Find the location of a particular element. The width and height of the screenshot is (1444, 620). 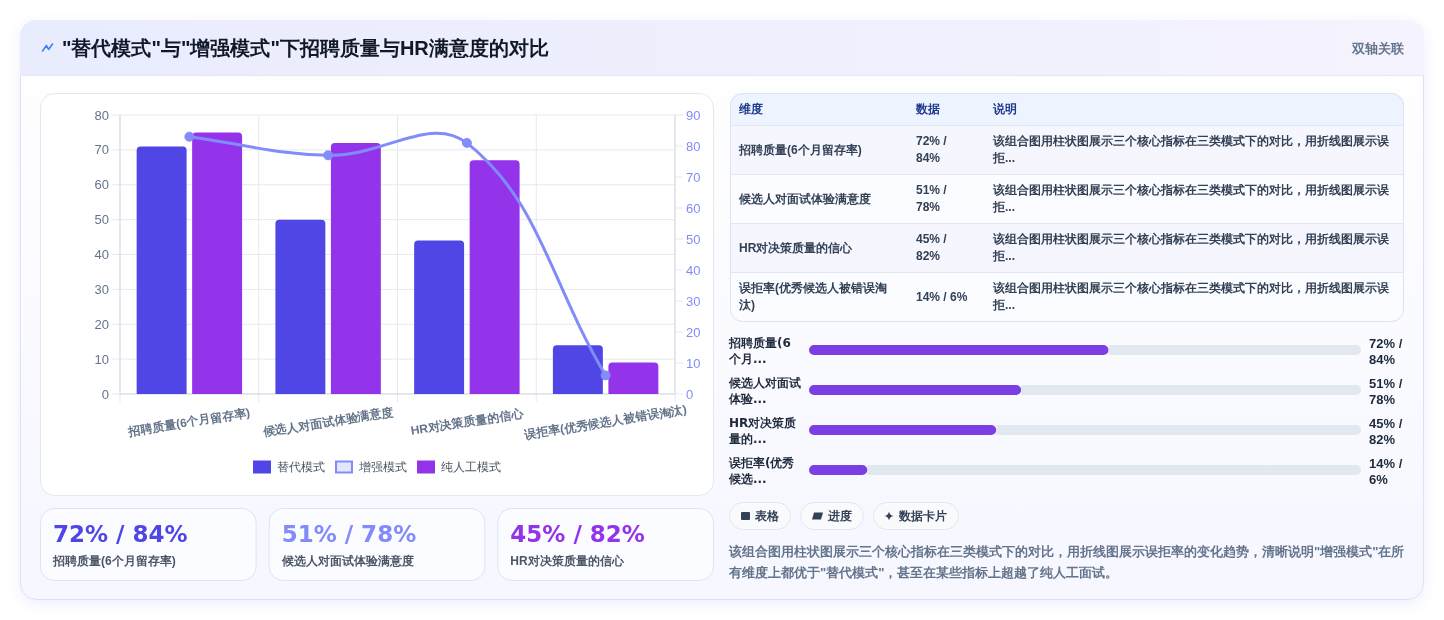

category-label: 数据卡片 is located at coordinates (922, 516).